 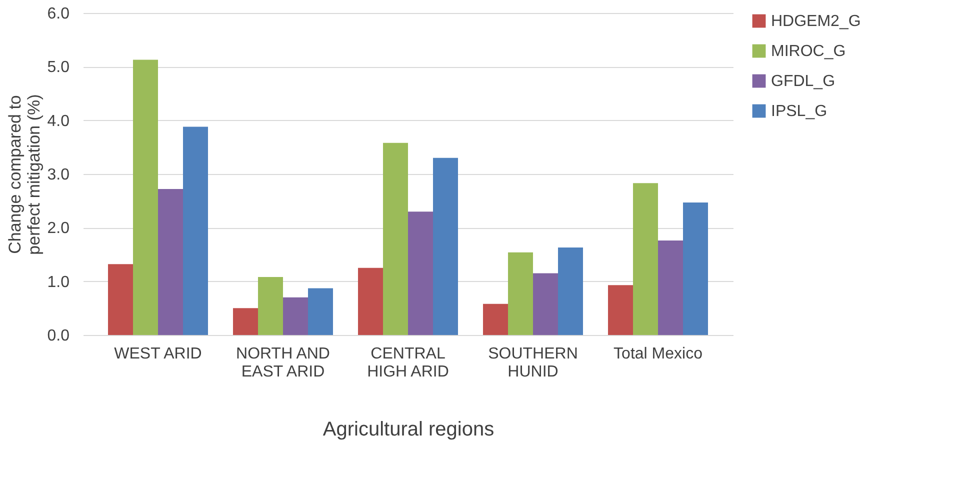 I want to click on y-tick-label: 0.0, so click(x=58, y=336).